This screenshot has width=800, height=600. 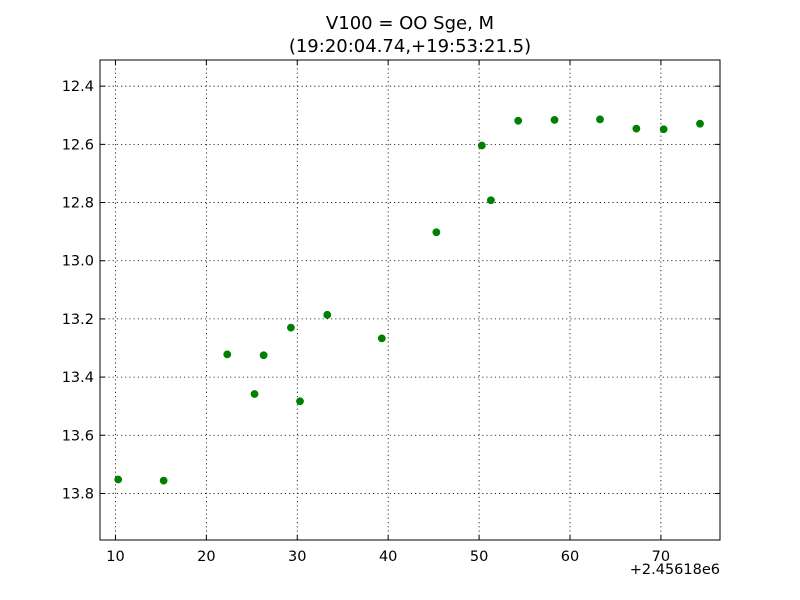 I want to click on x-tick-label: 60, so click(x=570, y=557).